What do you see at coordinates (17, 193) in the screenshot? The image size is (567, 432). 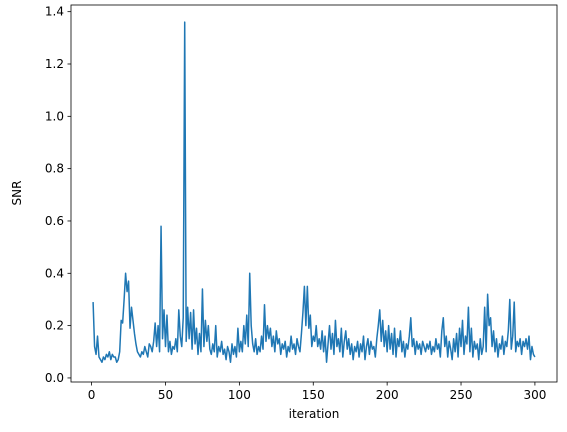 I see `y-axis-label: SNR` at bounding box center [17, 193].